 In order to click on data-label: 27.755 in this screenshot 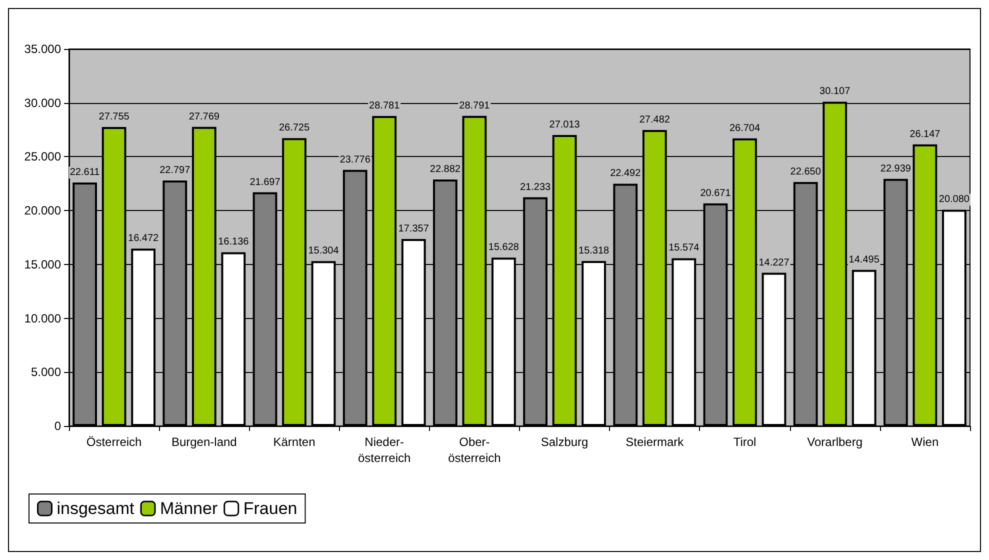, I will do `click(114, 117)`.